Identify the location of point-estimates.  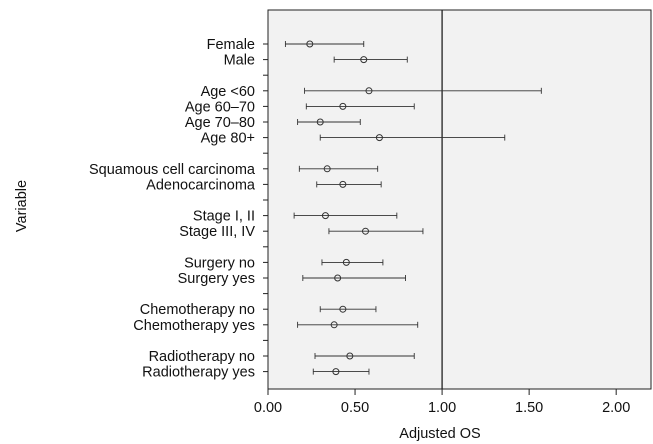
(344, 208).